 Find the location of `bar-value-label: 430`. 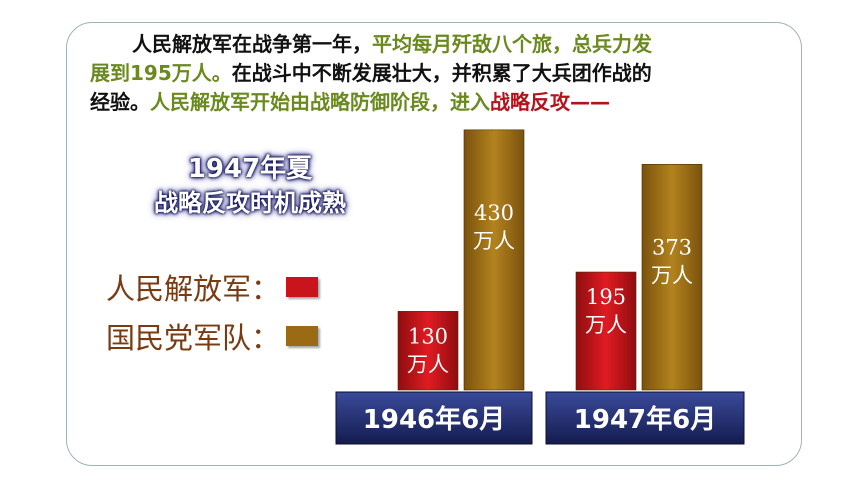

bar-value-label: 430 is located at coordinates (494, 213).